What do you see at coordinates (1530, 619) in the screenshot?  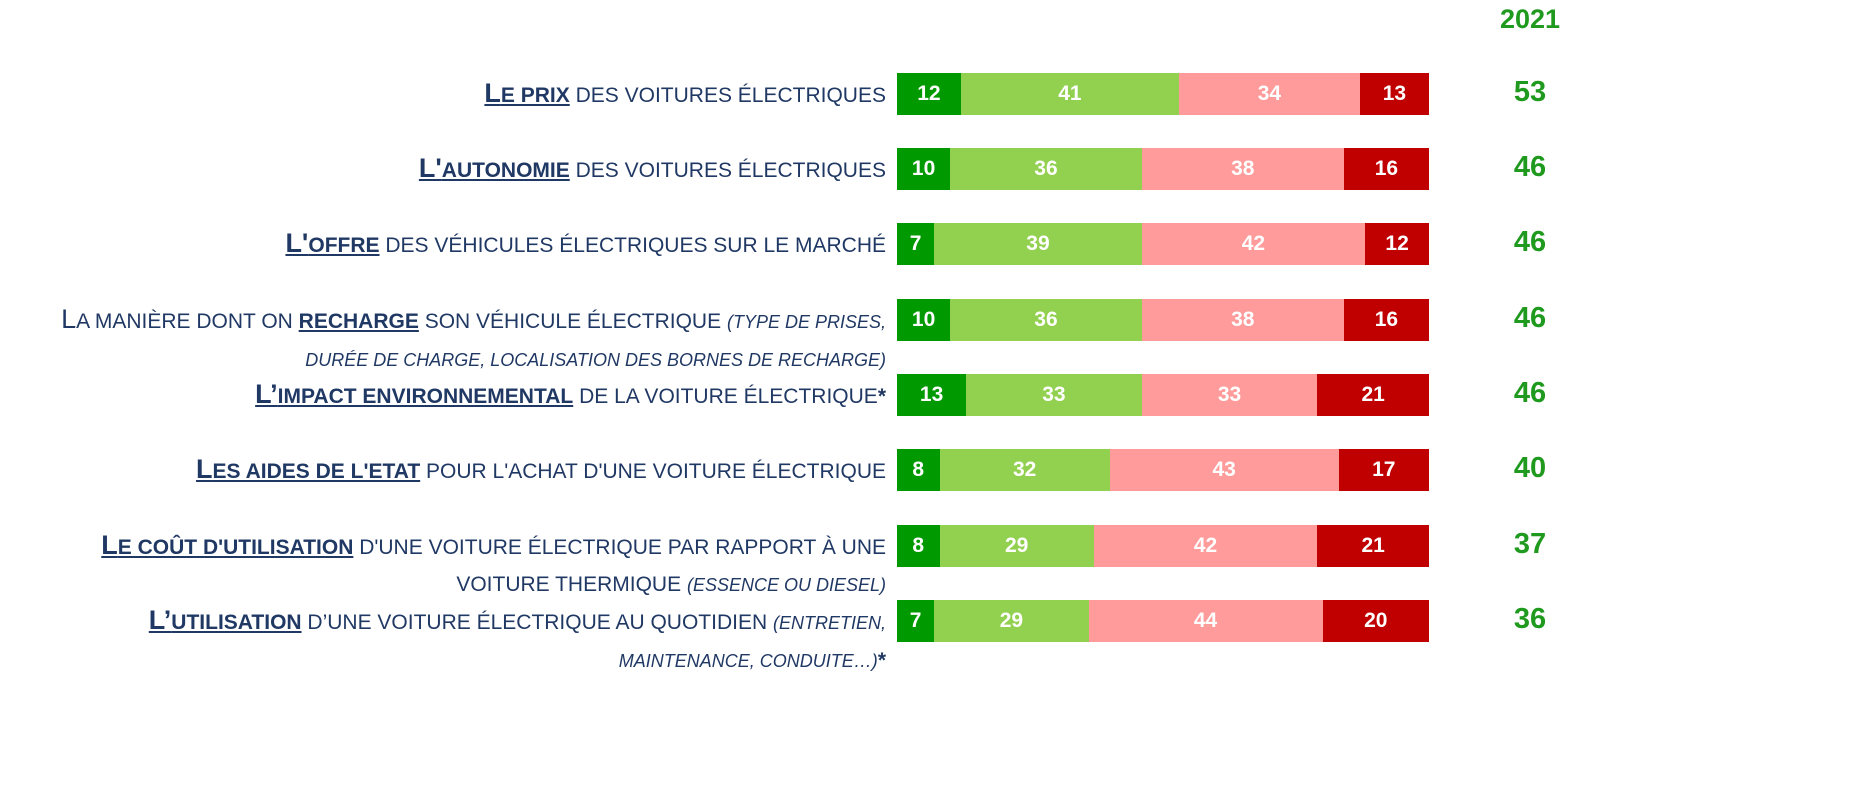 I see `total-value: 36` at bounding box center [1530, 619].